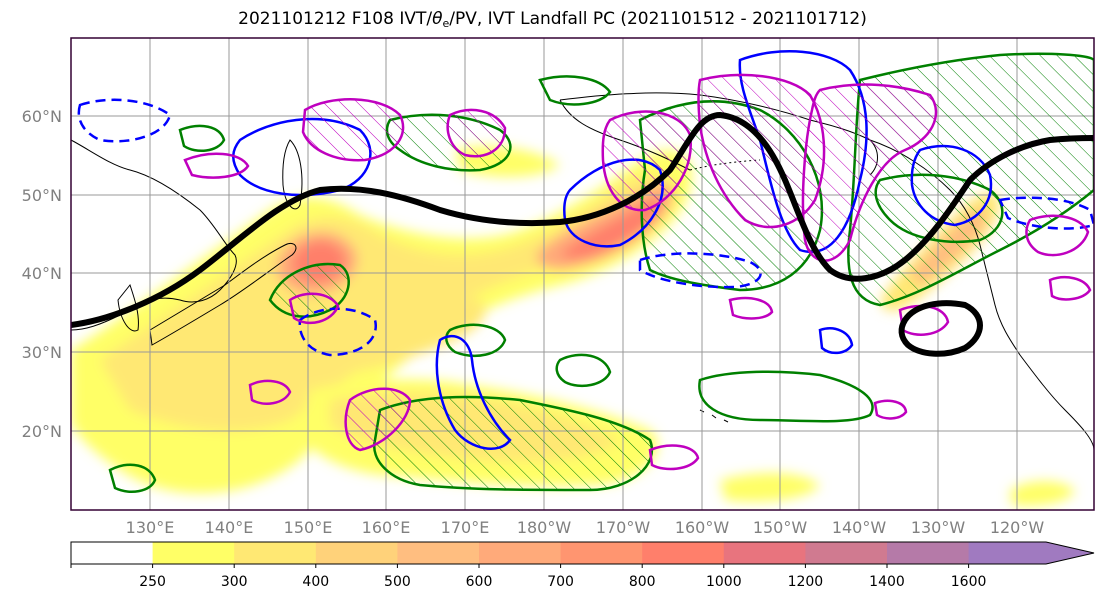  Describe the element at coordinates (780, 527) in the screenshot. I see `lon-label-150w: 150°W` at that location.